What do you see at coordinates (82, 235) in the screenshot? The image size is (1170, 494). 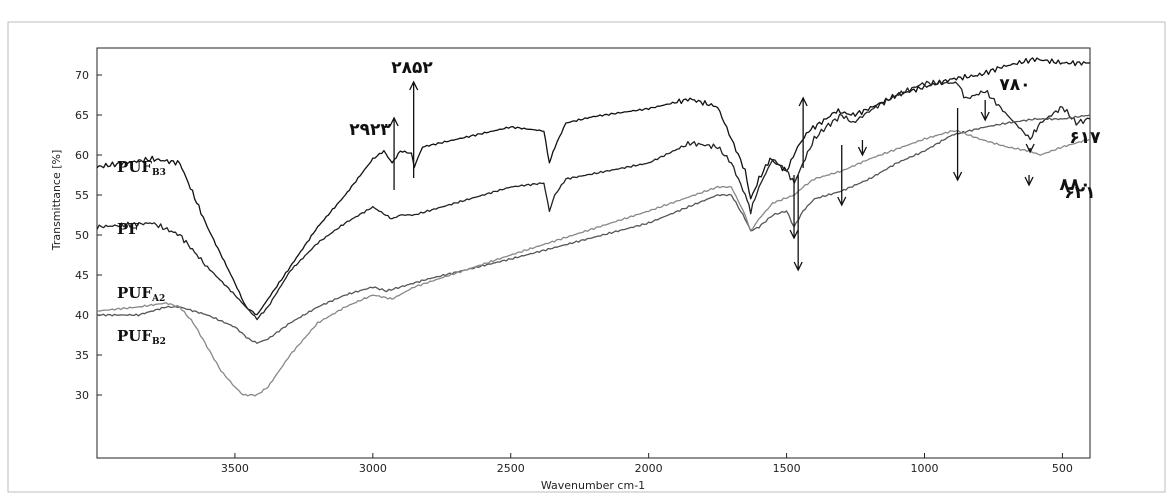 I see `y-tick-label: 50` at bounding box center [82, 235].